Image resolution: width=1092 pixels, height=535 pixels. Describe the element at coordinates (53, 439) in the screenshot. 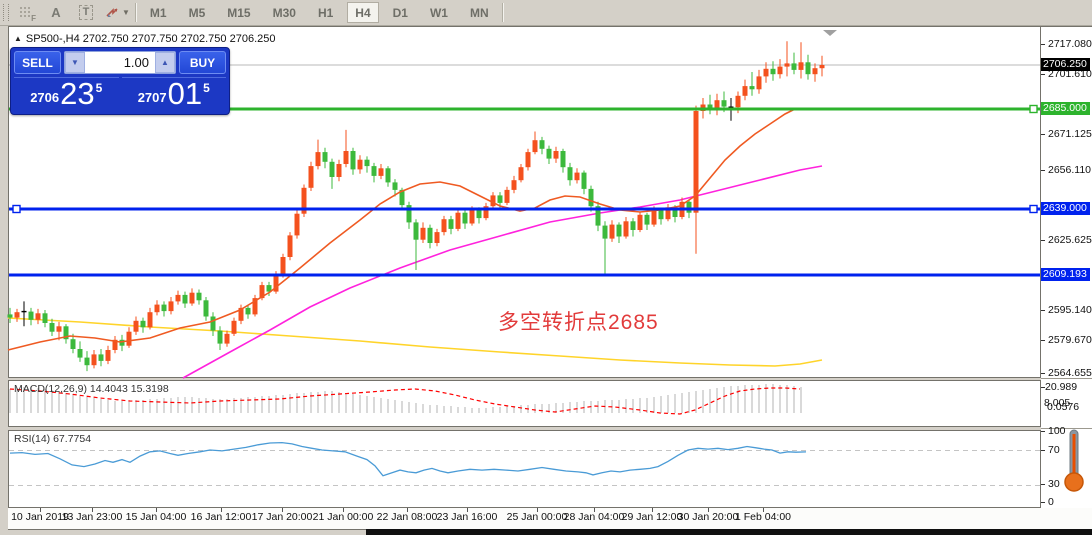

I see `rsi-label: RSI(14) 67.7754` at that location.